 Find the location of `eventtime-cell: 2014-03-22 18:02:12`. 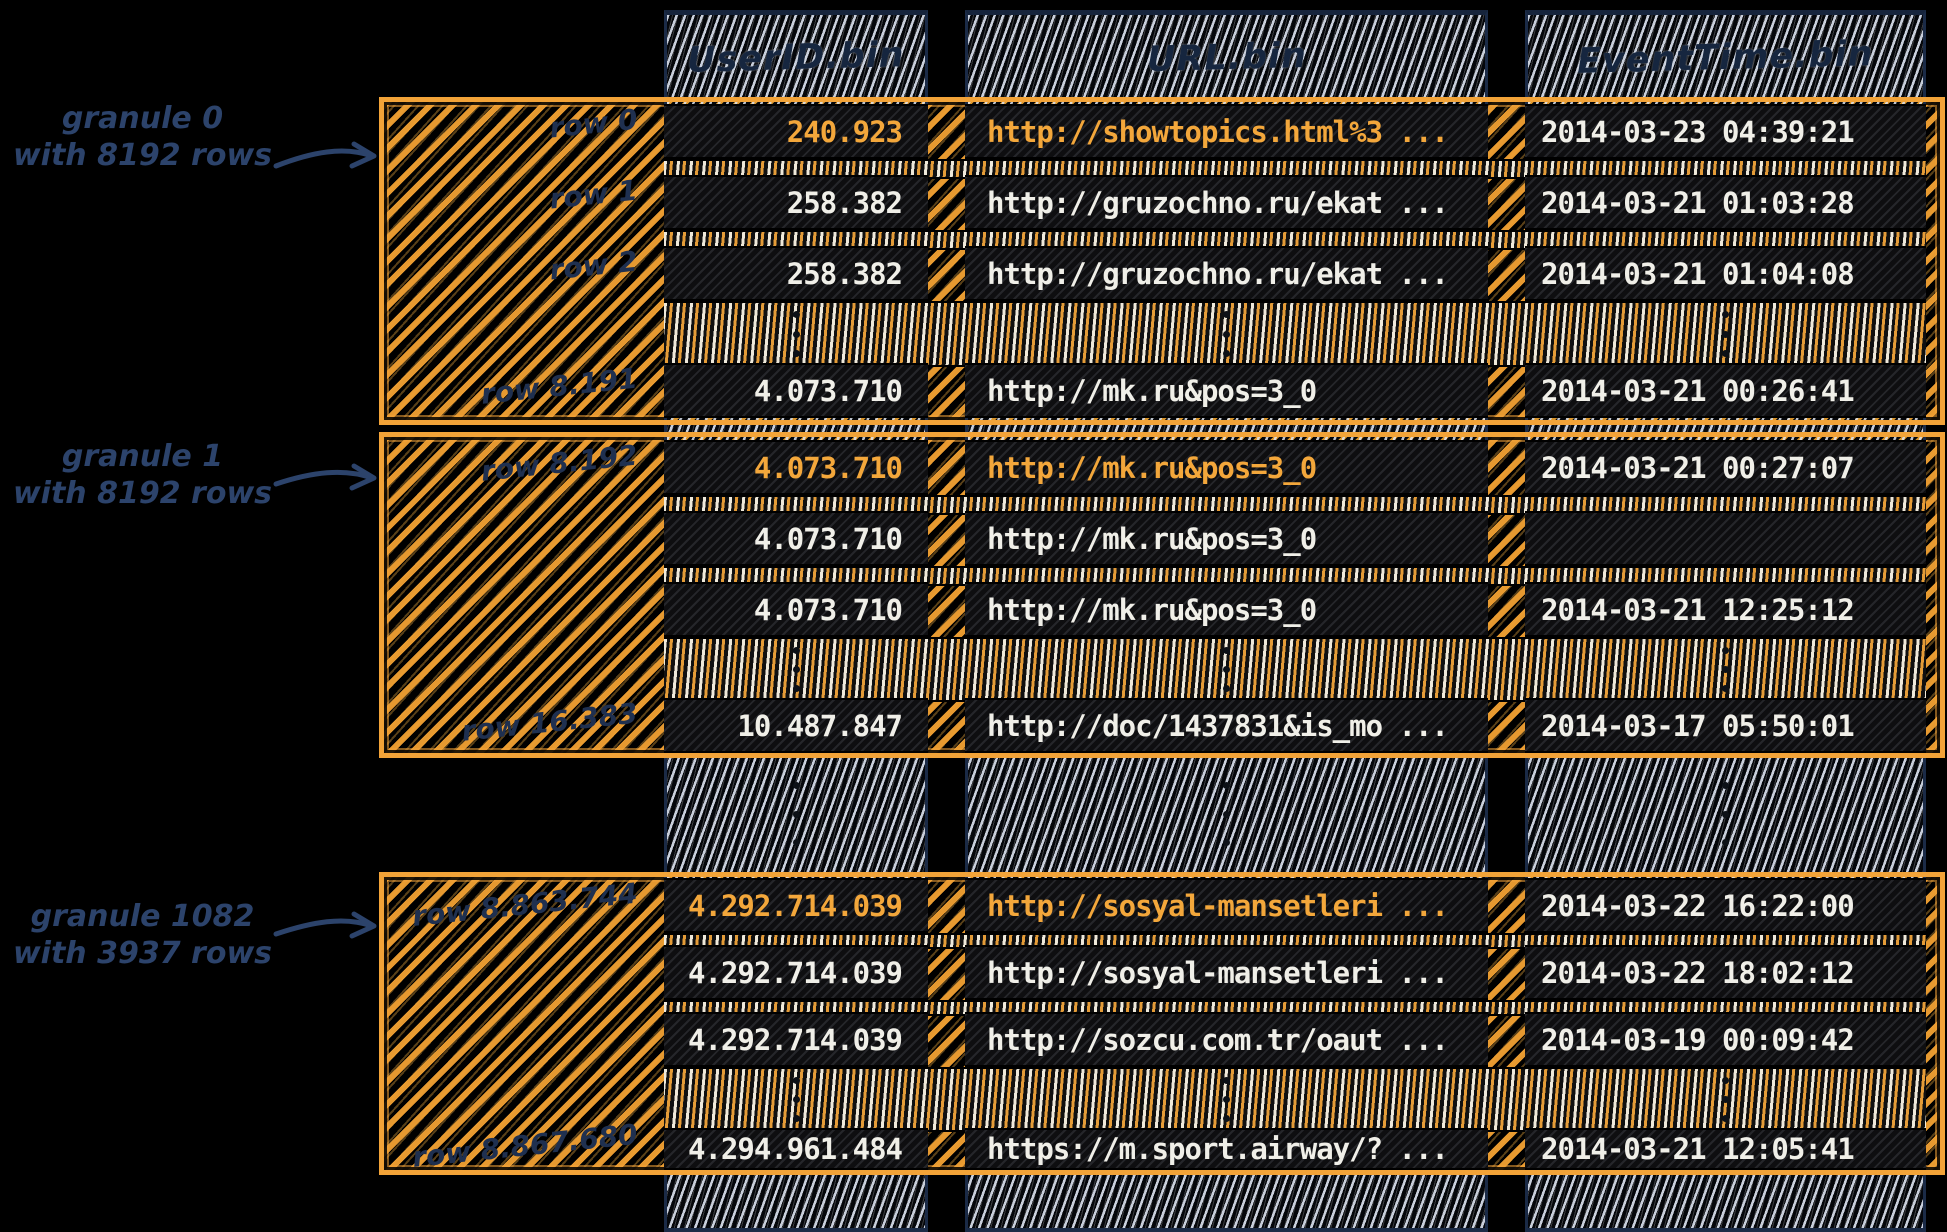

eventtime-cell: 2014-03-22 18:02:12 is located at coordinates (1725, 972).